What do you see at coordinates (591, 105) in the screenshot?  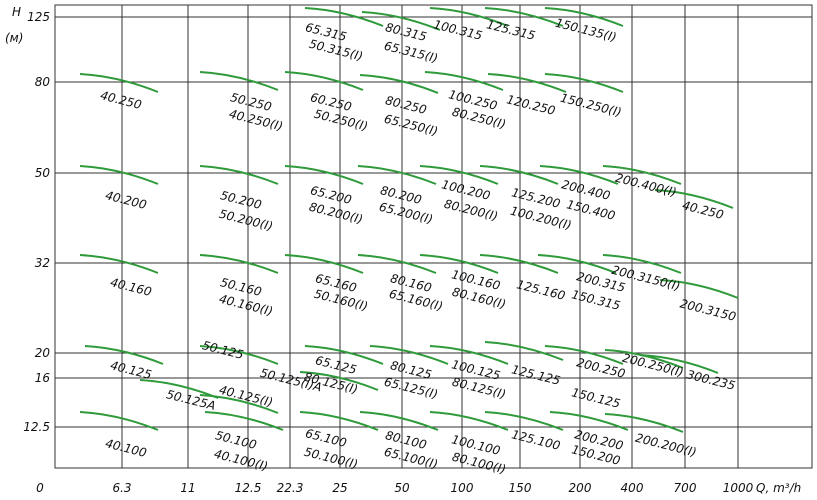 I see `pump-label: 150.250(I)` at bounding box center [591, 105].